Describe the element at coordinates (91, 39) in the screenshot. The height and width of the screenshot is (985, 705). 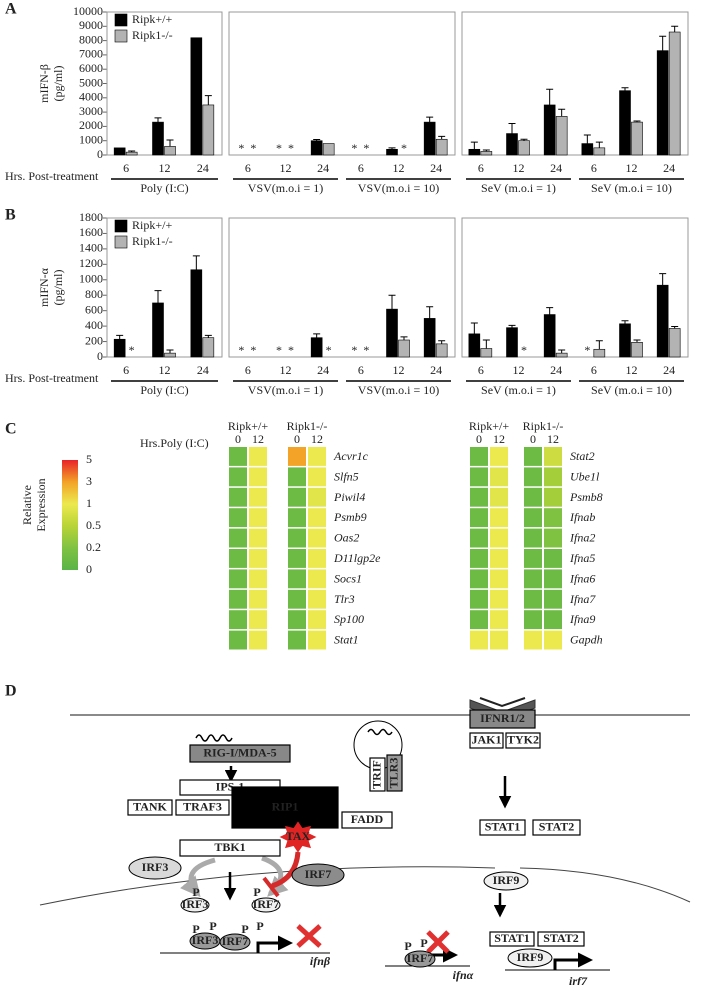
I see `y-tick-label: 8000` at that location.